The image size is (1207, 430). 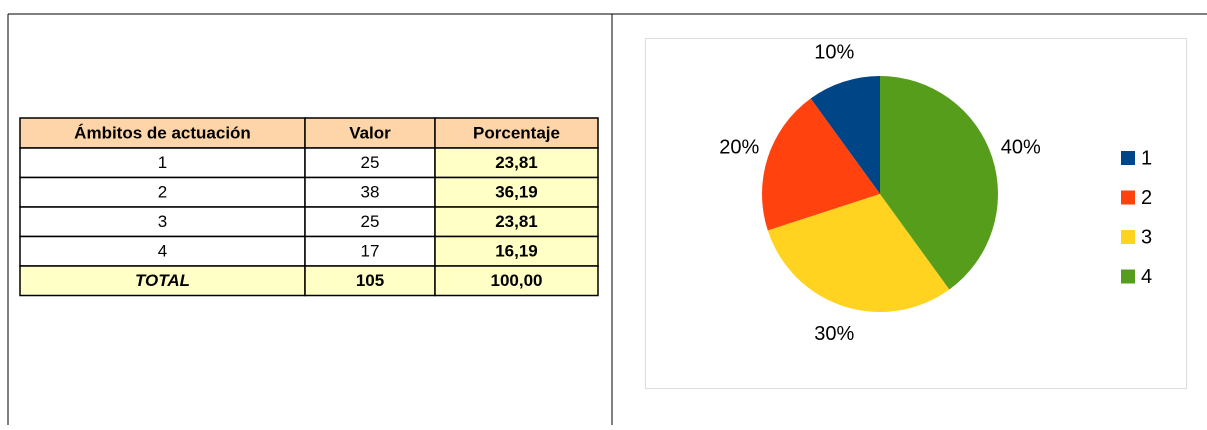 What do you see at coordinates (834, 334) in the screenshot?
I see `slice-label: 30%` at bounding box center [834, 334].